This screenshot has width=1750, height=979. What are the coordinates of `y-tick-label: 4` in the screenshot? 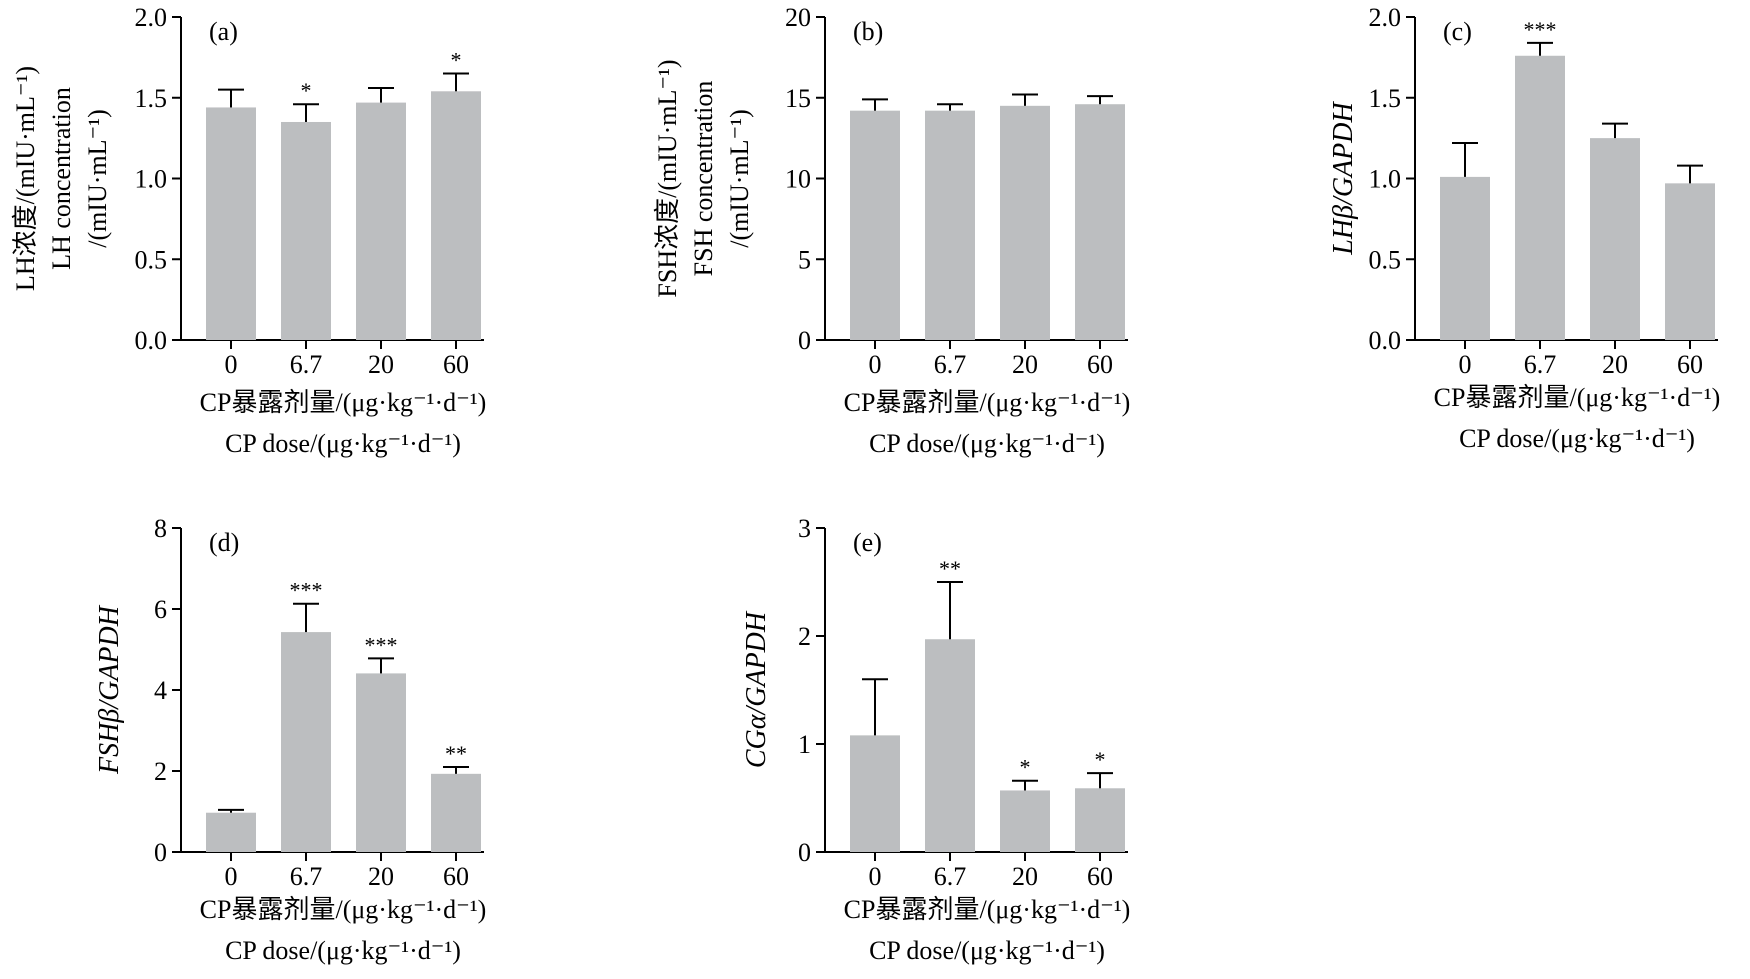 It's located at (160, 690).